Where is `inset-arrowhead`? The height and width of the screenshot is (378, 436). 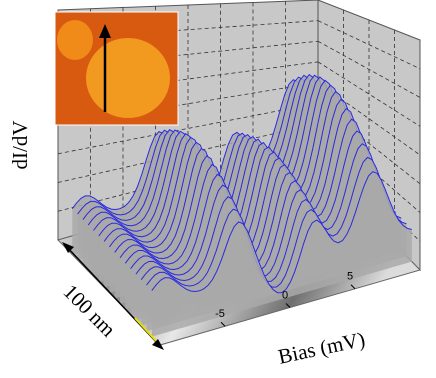
inset-arrowhead is located at coordinates (105, 31).